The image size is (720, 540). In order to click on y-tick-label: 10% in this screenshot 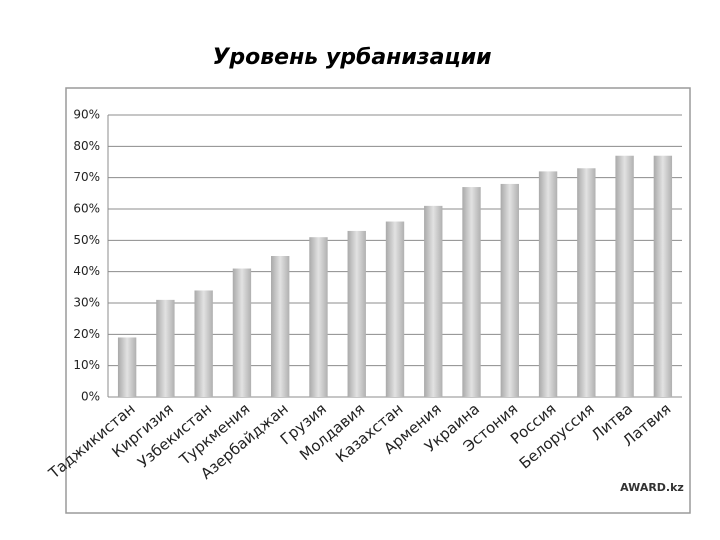, I will do `click(86, 365)`.